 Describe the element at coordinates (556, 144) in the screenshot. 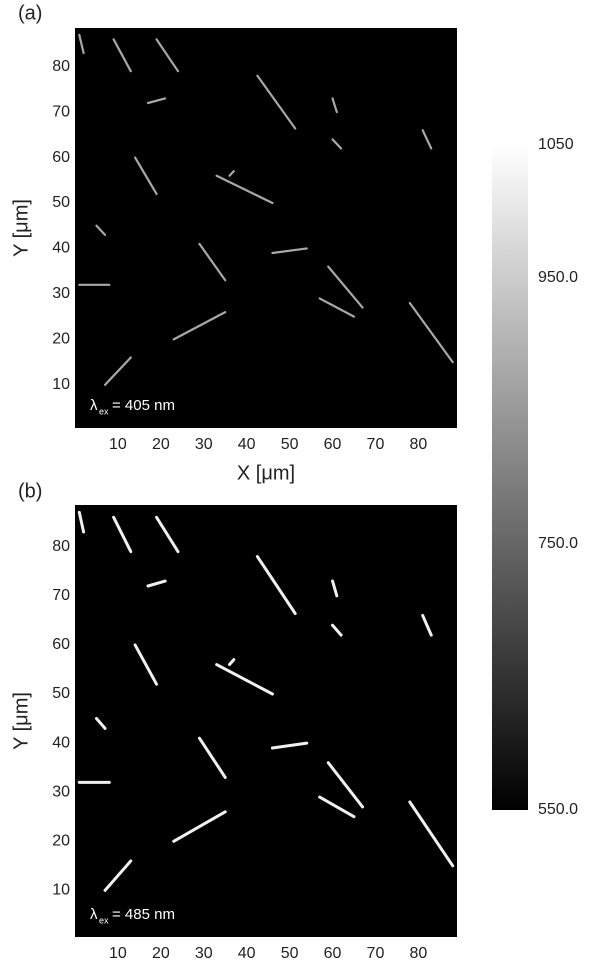

I see `colorbar-tick-label: 1050` at that location.